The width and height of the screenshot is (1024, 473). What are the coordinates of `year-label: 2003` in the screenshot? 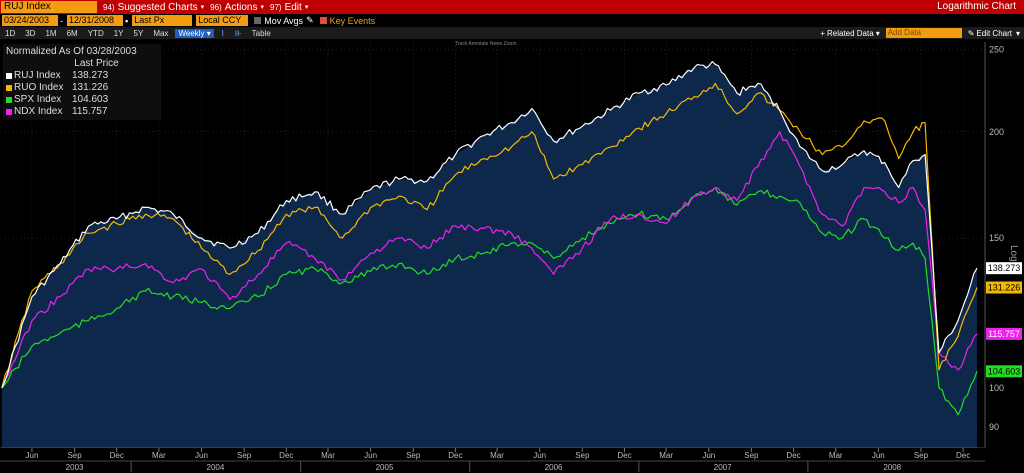 It's located at (75, 467).